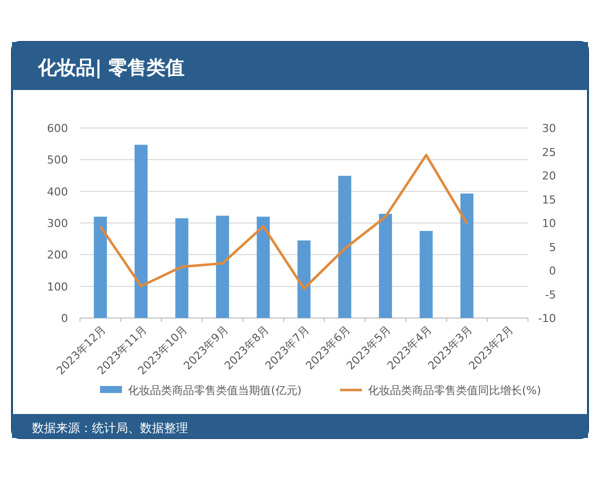 The width and height of the screenshot is (600, 480). What do you see at coordinates (57, 255) in the screenshot?
I see `y-tick-label: 200` at bounding box center [57, 255].